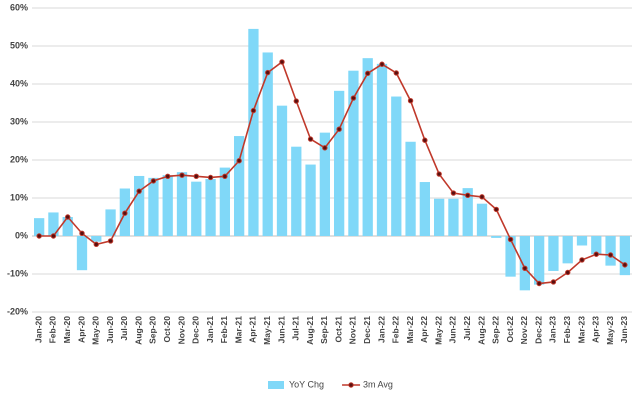 This screenshot has height=400, width=640. Describe the element at coordinates (538, 330) in the screenshot. I see `x-tick-label: Dec-22` at that location.